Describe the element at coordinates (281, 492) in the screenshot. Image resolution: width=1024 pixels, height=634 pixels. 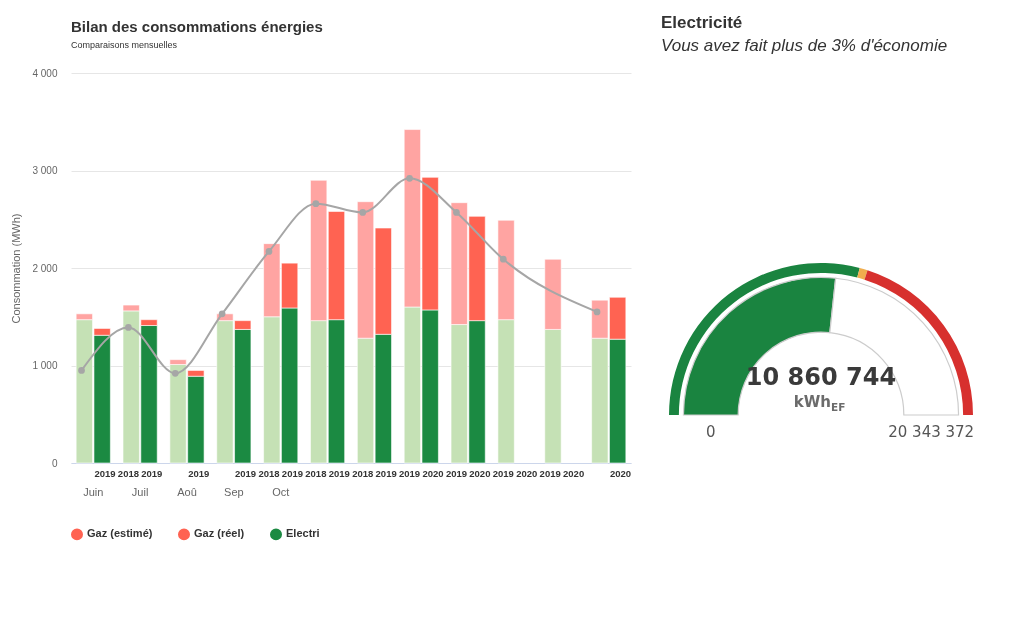
I see `text: Oct` at that location.